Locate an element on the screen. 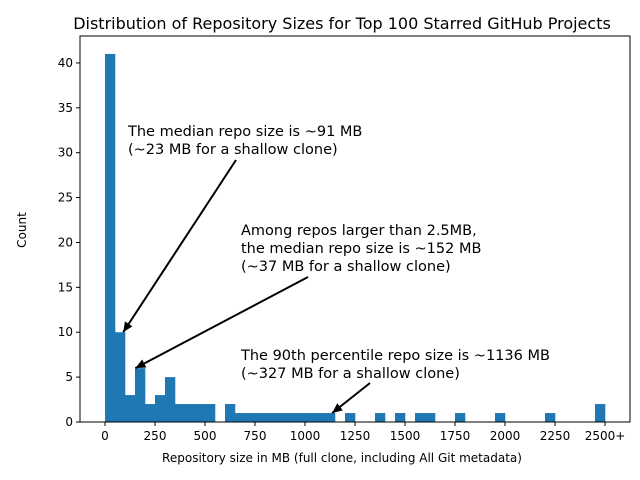  x-tick-label: 2500+ is located at coordinates (605, 436).